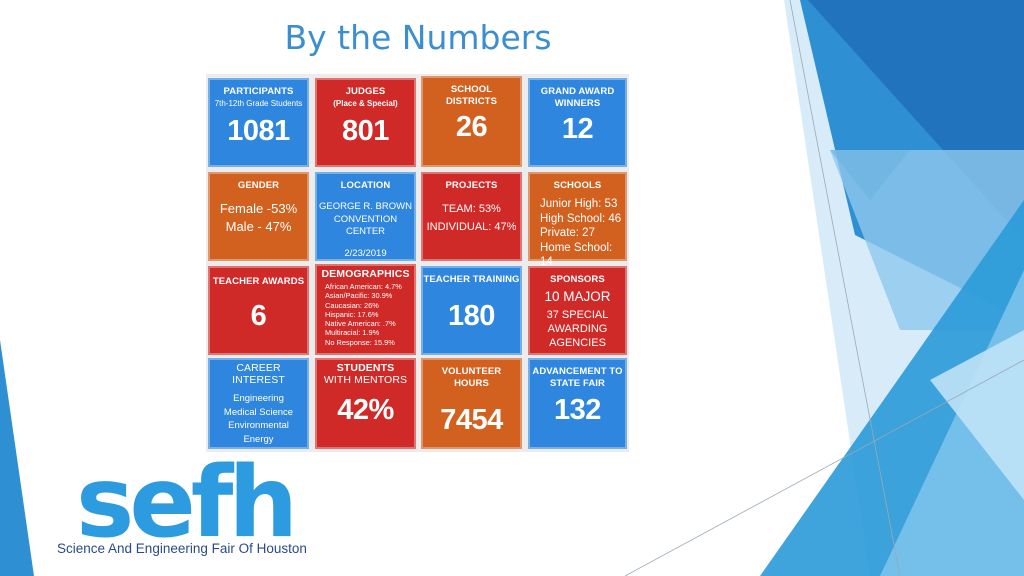  What do you see at coordinates (471, 89) in the screenshot?
I see `tile-heading: SCHOOL` at bounding box center [471, 89].